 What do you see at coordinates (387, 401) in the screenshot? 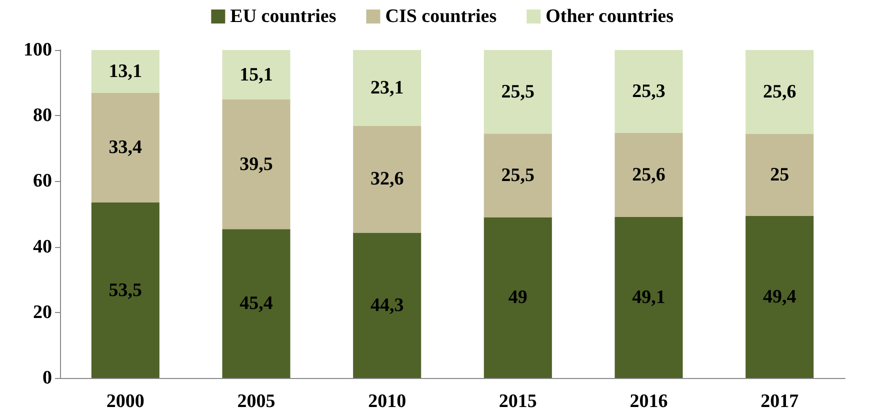
I see `x-tick-label: 2010` at bounding box center [387, 401].